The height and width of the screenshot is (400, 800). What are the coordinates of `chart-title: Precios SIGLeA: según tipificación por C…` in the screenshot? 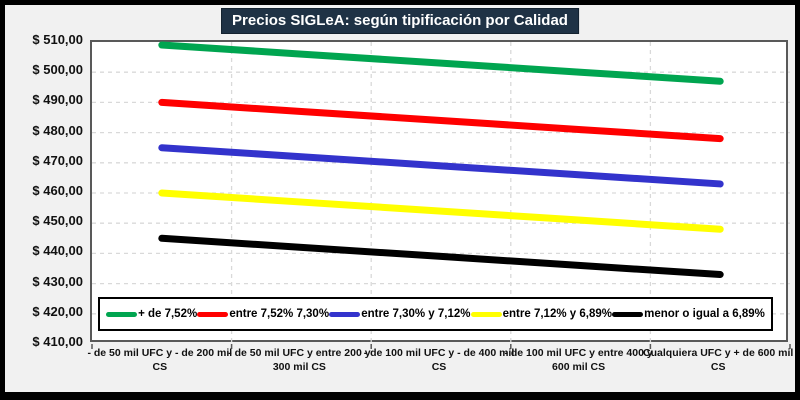 It's located at (400, 21).